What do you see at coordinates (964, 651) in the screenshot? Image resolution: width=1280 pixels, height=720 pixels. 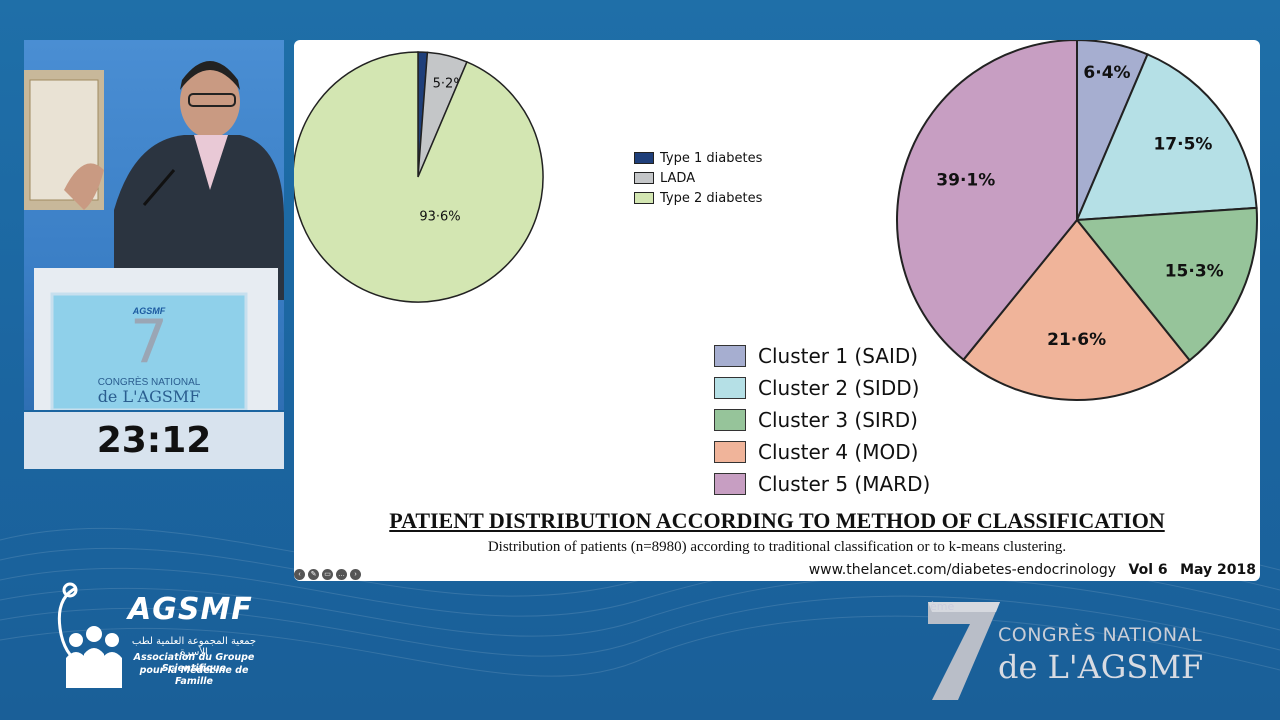 I see `congress-seven-mark: 7` at bounding box center [964, 651].